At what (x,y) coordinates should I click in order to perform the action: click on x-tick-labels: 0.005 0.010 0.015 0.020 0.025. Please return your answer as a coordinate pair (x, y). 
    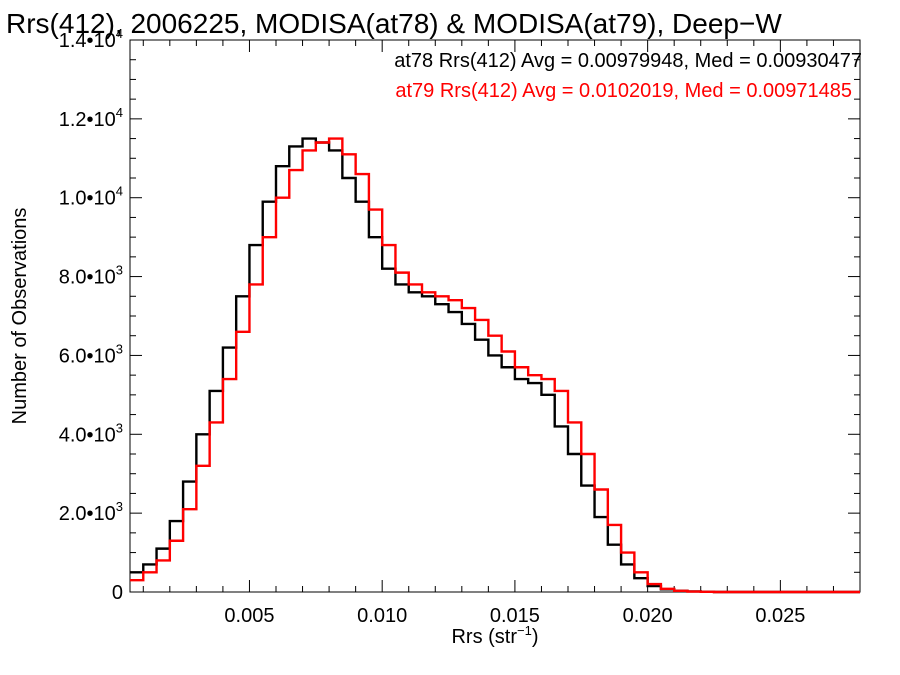
    Looking at the image, I should click on (514, 616).